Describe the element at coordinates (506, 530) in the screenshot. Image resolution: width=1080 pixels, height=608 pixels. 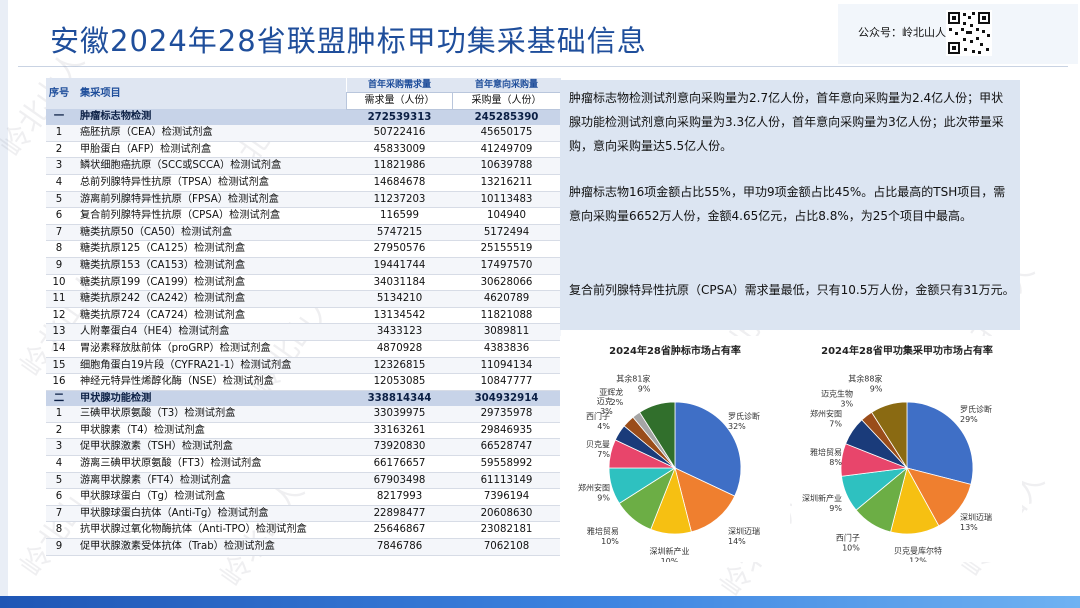
I see `row-purchase: 23082181` at that location.